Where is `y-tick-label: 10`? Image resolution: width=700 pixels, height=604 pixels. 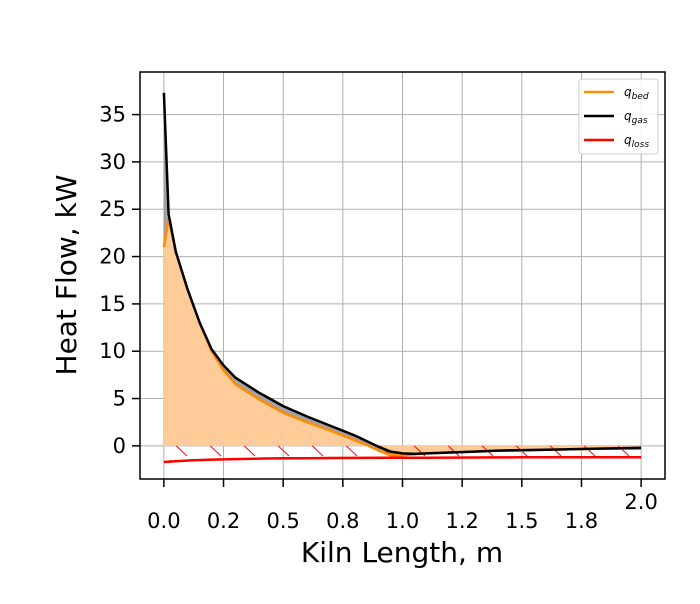 y-tick-label: 10 is located at coordinates (112, 351).